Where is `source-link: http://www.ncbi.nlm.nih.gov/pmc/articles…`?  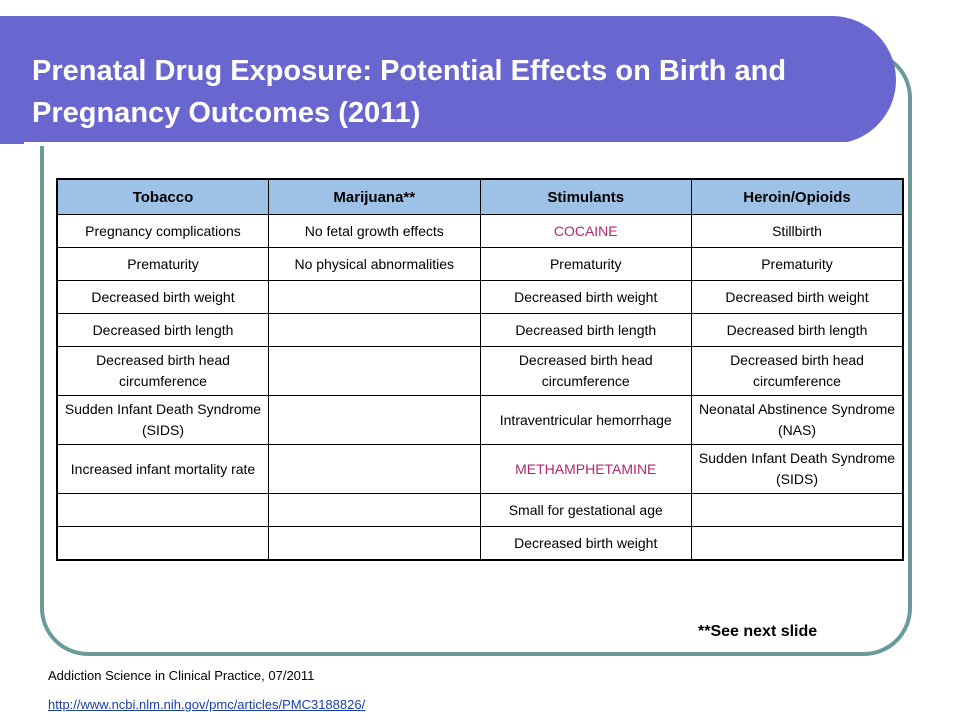
source-link: http://www.ncbi.nlm.nih.gov/pmc/articles… is located at coordinates (207, 704).